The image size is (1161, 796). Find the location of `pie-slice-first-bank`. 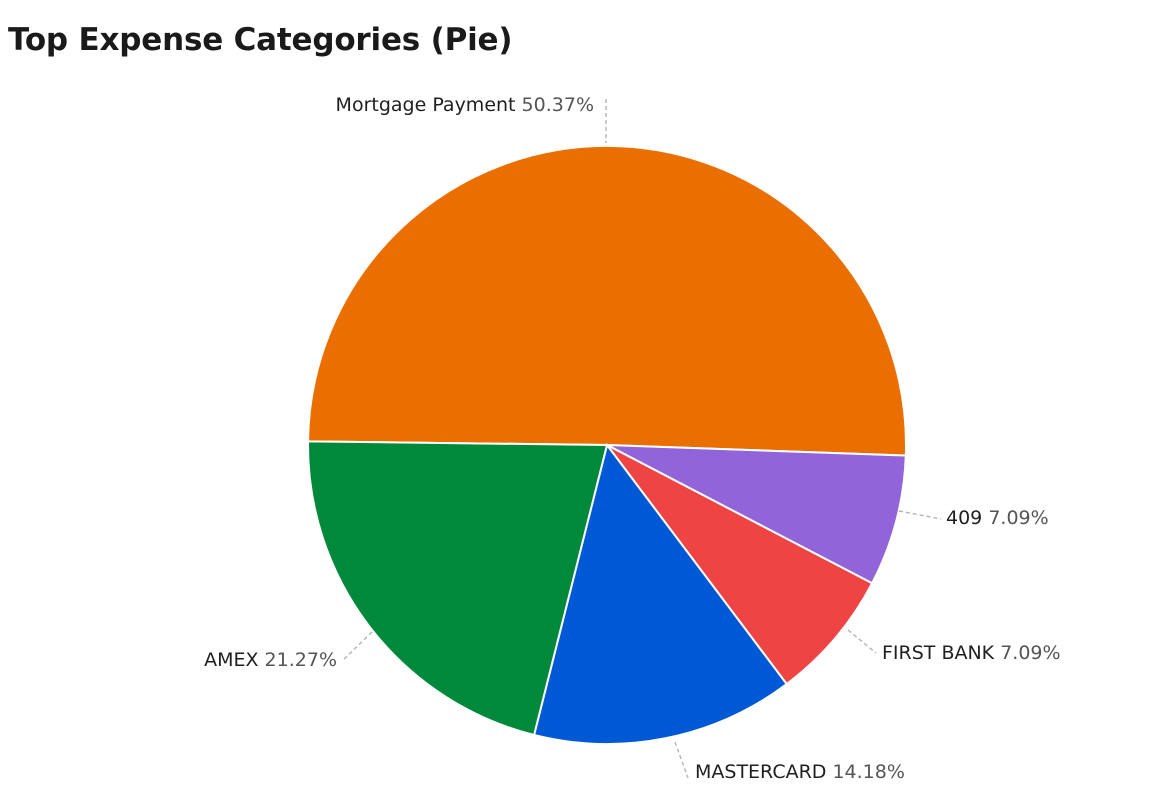

pie-slice-first-bank is located at coordinates (740, 565).